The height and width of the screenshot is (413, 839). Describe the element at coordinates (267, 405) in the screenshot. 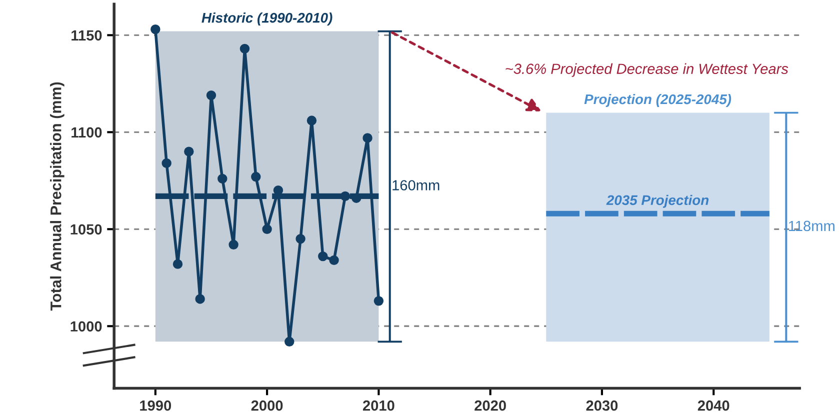

I see `x-tick-label: 2000` at that location.